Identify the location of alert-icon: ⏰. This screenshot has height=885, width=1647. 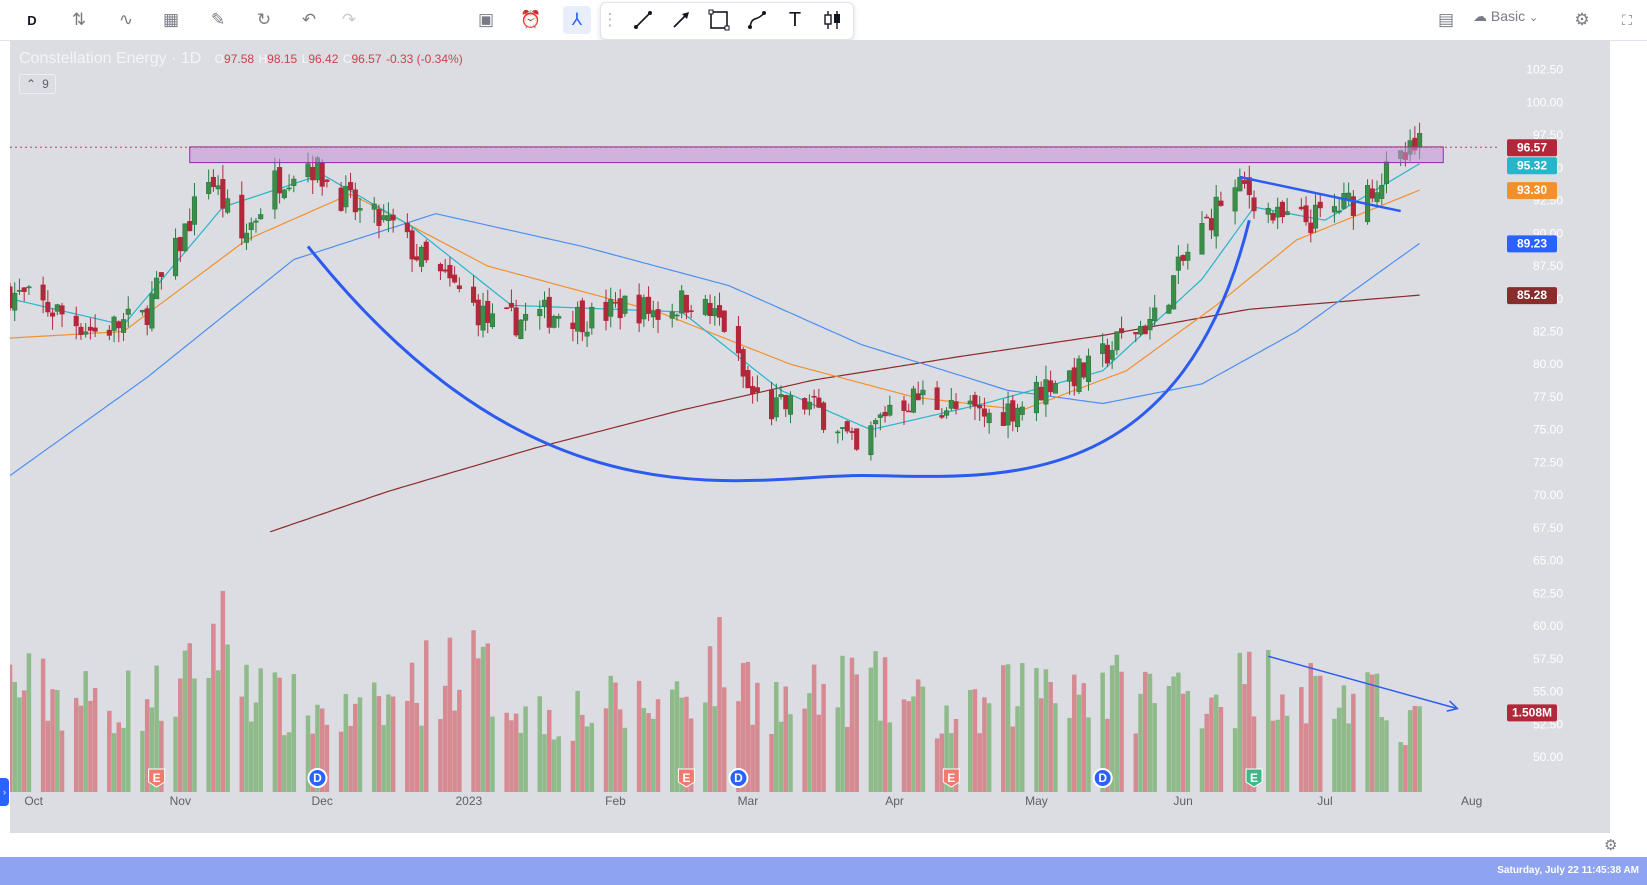
(531, 19).